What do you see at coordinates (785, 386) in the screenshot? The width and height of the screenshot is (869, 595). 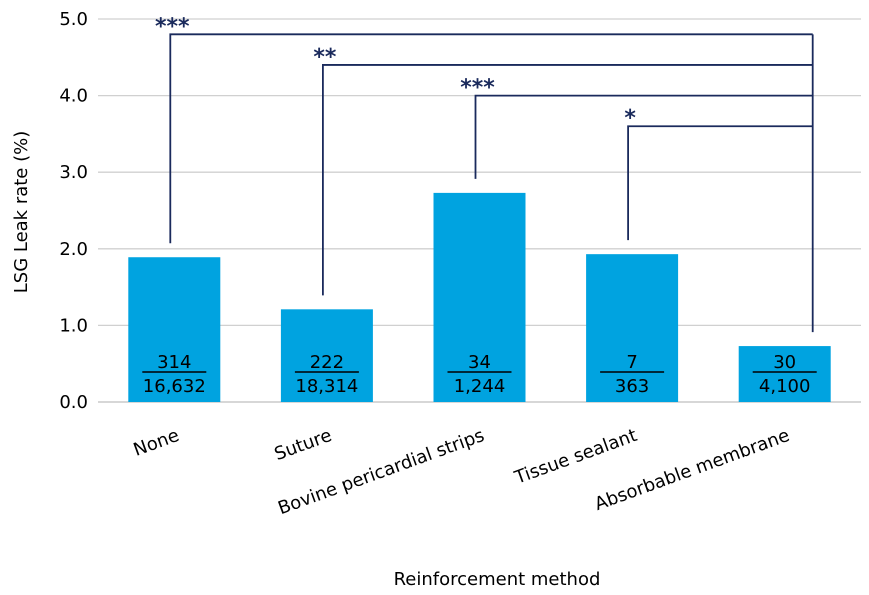 I see `fraction-denominator: 4,100` at bounding box center [785, 386].